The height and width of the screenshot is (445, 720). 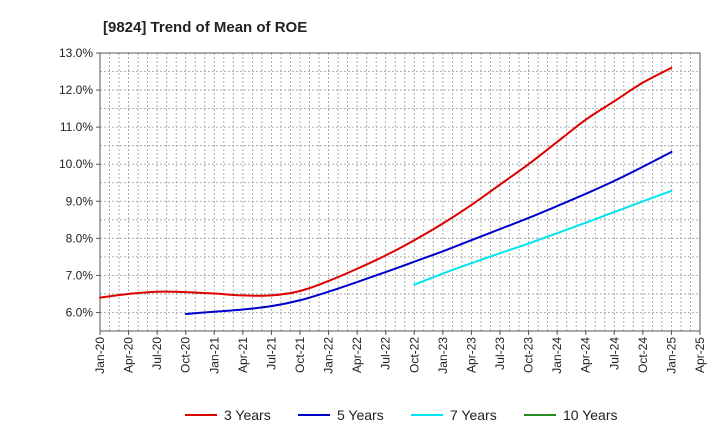 What do you see at coordinates (157, 353) in the screenshot?
I see `x-tick-label: Jul-20` at bounding box center [157, 353].